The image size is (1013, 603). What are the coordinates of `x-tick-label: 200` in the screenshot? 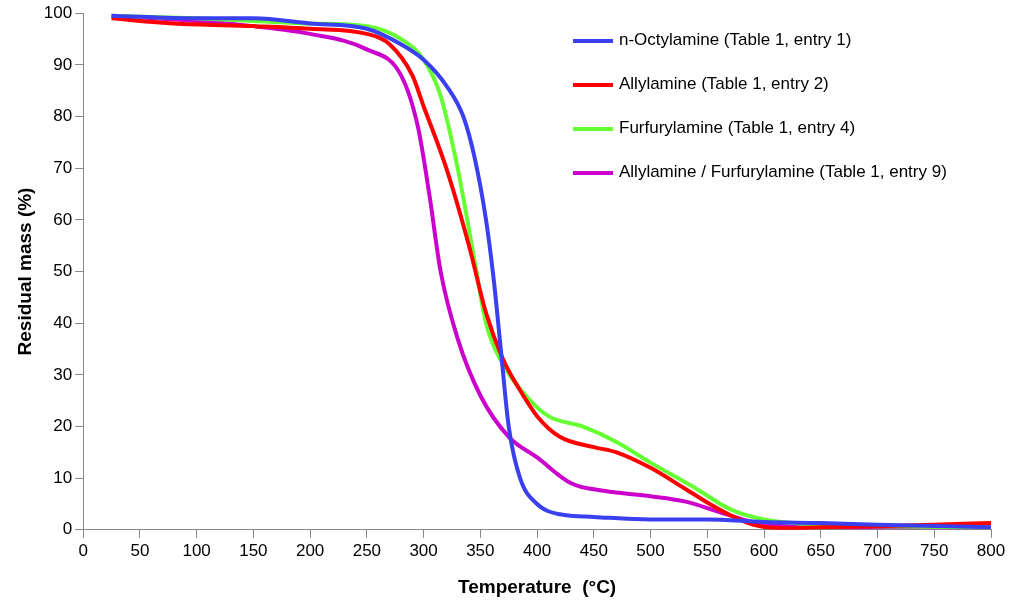 It's located at (310, 550).